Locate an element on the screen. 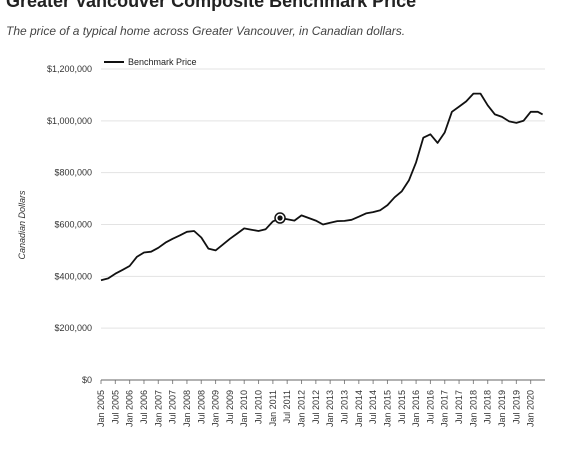 The height and width of the screenshot is (449, 581). x-tick-label: Jul 2009 is located at coordinates (230, 407).